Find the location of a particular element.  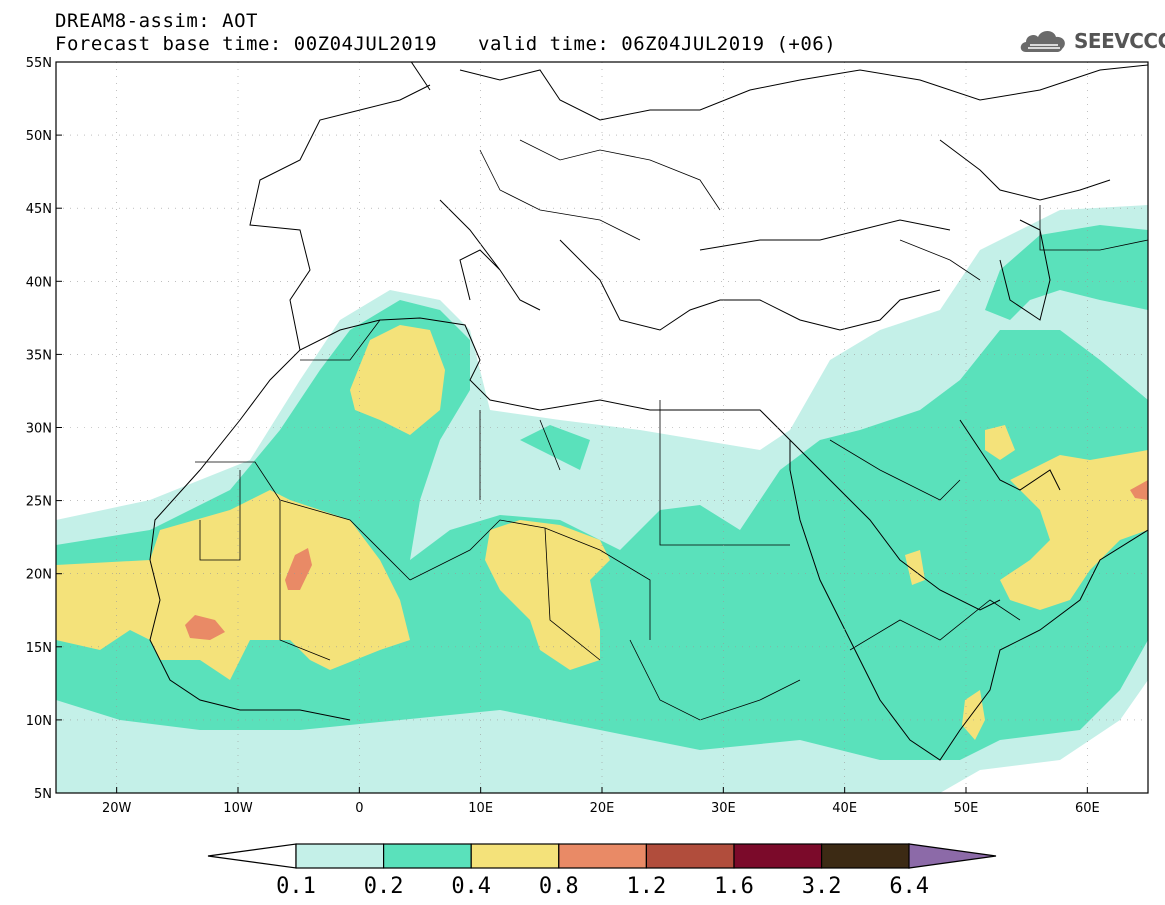

colorbar: 0.1 0.2 0.4 0.8 1.2 1.6 3.2 6.4 is located at coordinates (602, 871).